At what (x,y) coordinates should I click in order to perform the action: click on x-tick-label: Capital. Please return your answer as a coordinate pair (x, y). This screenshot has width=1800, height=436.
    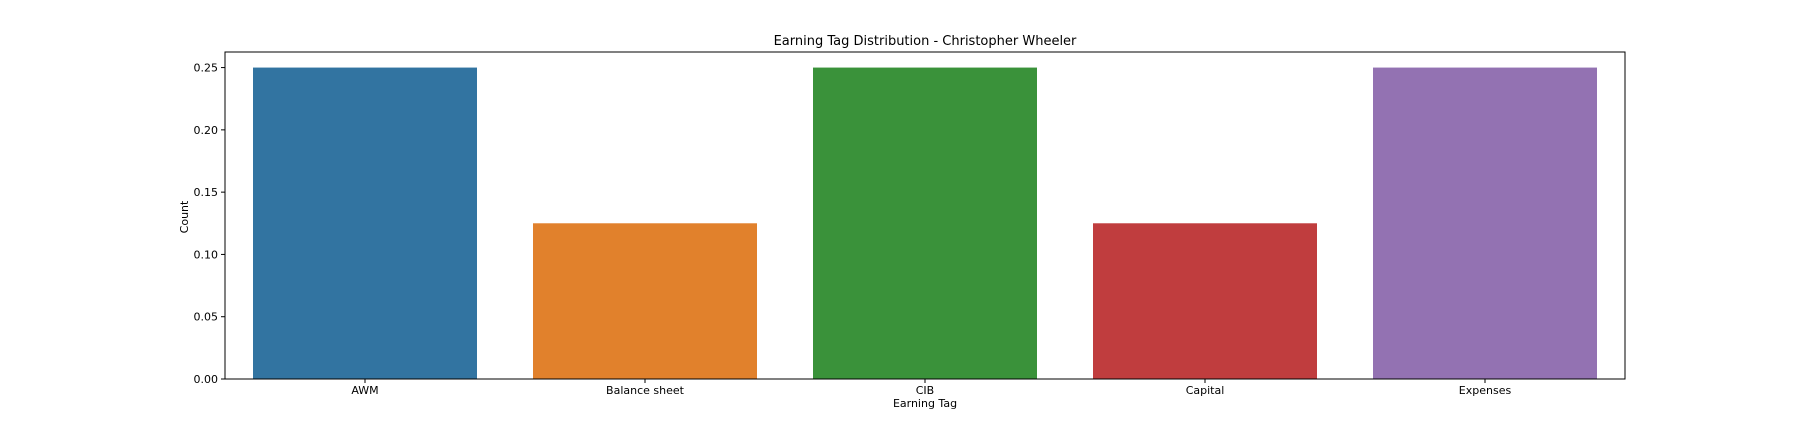
    Looking at the image, I should click on (1205, 390).